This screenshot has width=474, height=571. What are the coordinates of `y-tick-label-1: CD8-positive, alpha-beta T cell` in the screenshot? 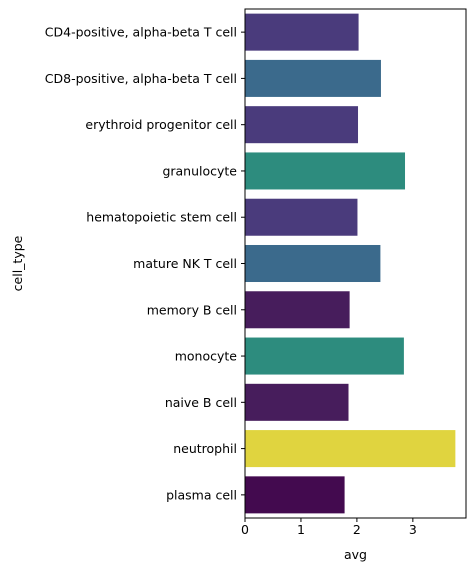 It's located at (141, 78).